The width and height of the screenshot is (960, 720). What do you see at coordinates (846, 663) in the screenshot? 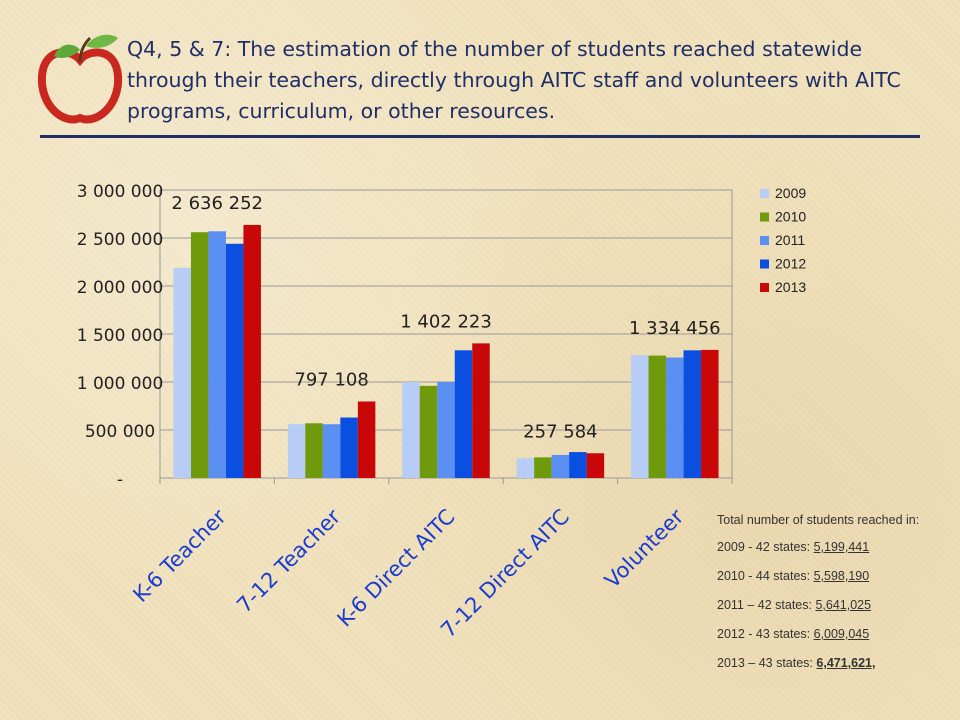
I see `totals-row-value: 6,471,621,` at bounding box center [846, 663].